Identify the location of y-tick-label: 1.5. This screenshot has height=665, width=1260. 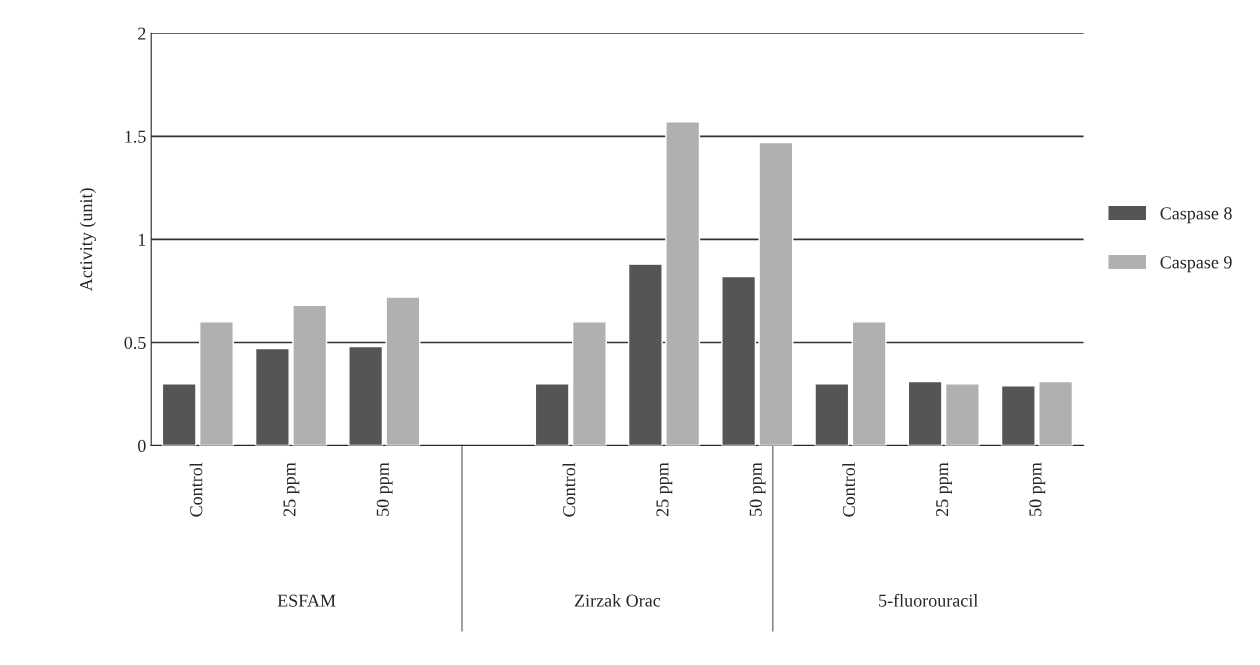
(135, 136).